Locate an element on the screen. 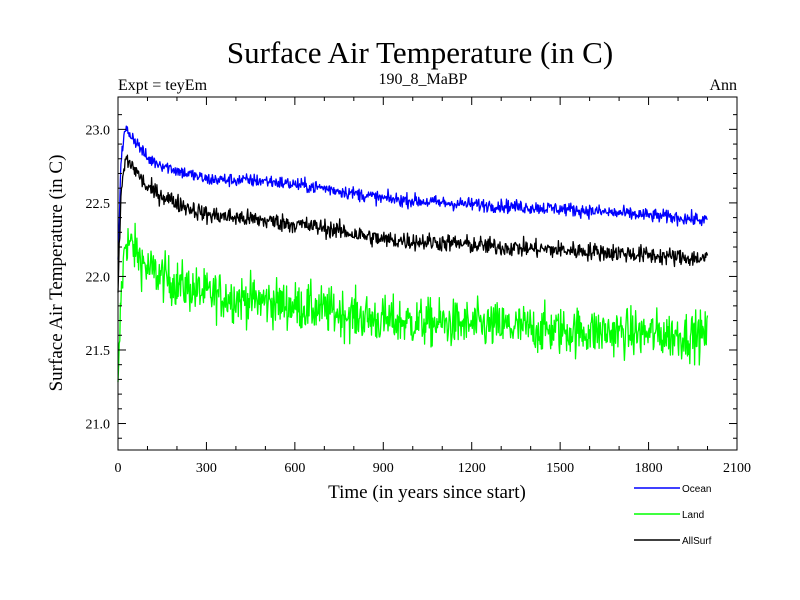  x-tick-label: 1200 is located at coordinates (472, 468).